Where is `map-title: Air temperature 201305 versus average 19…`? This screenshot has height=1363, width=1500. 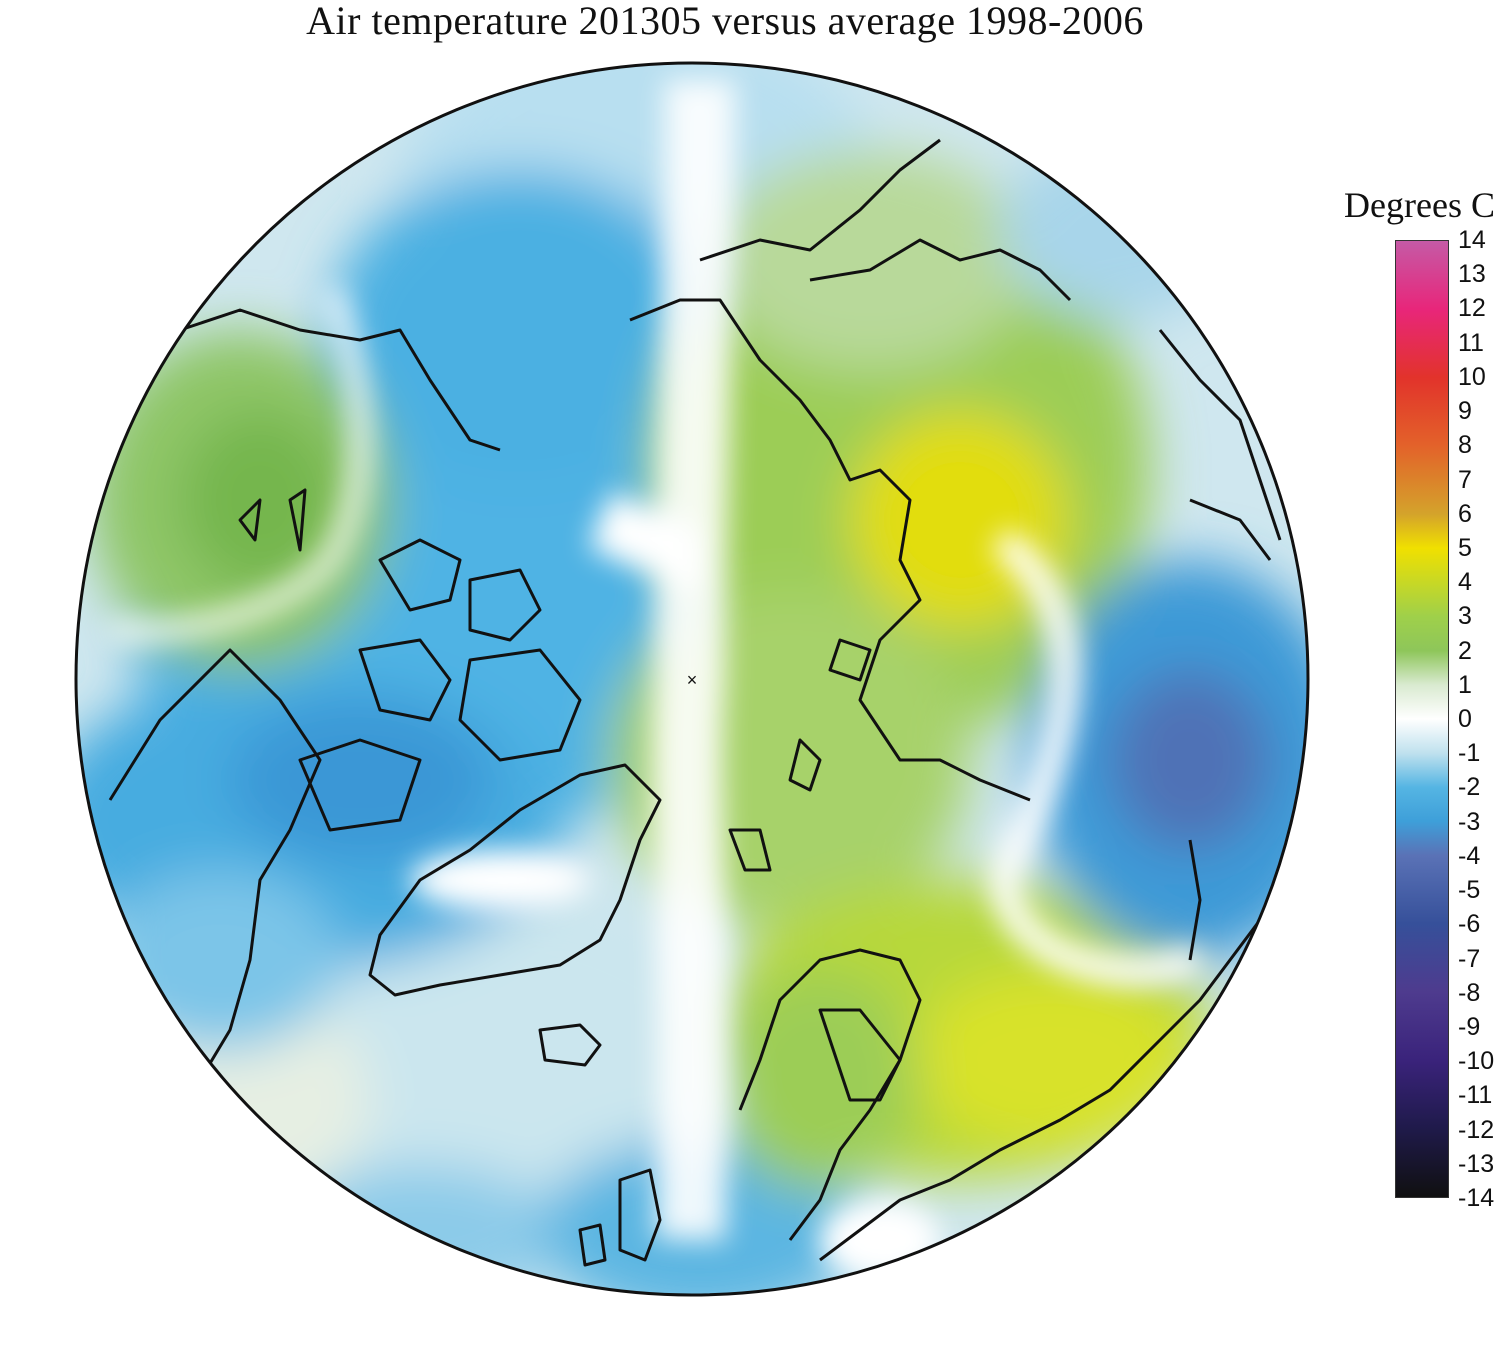
map-title: Air temperature 201305 versus average 19… is located at coordinates (725, 21).